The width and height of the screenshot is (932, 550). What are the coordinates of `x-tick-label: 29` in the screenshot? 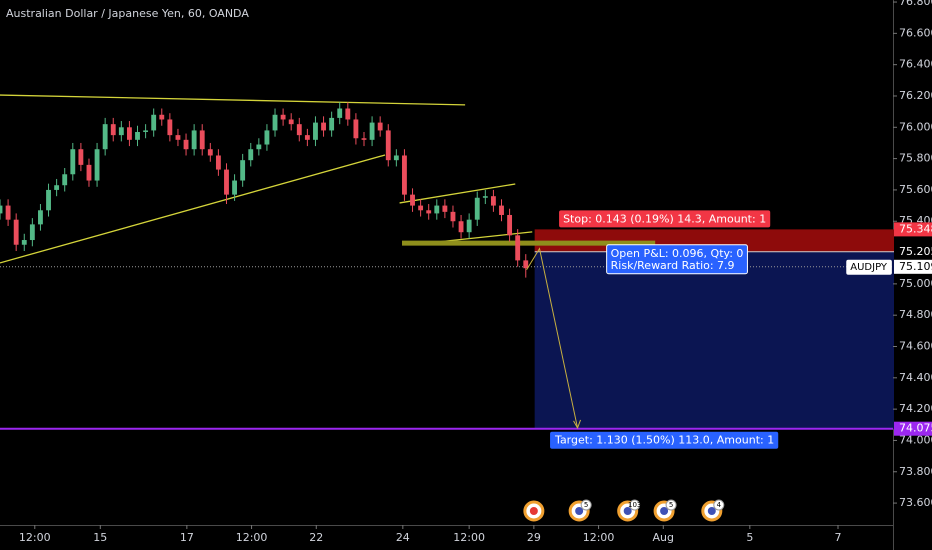 It's located at (534, 537).